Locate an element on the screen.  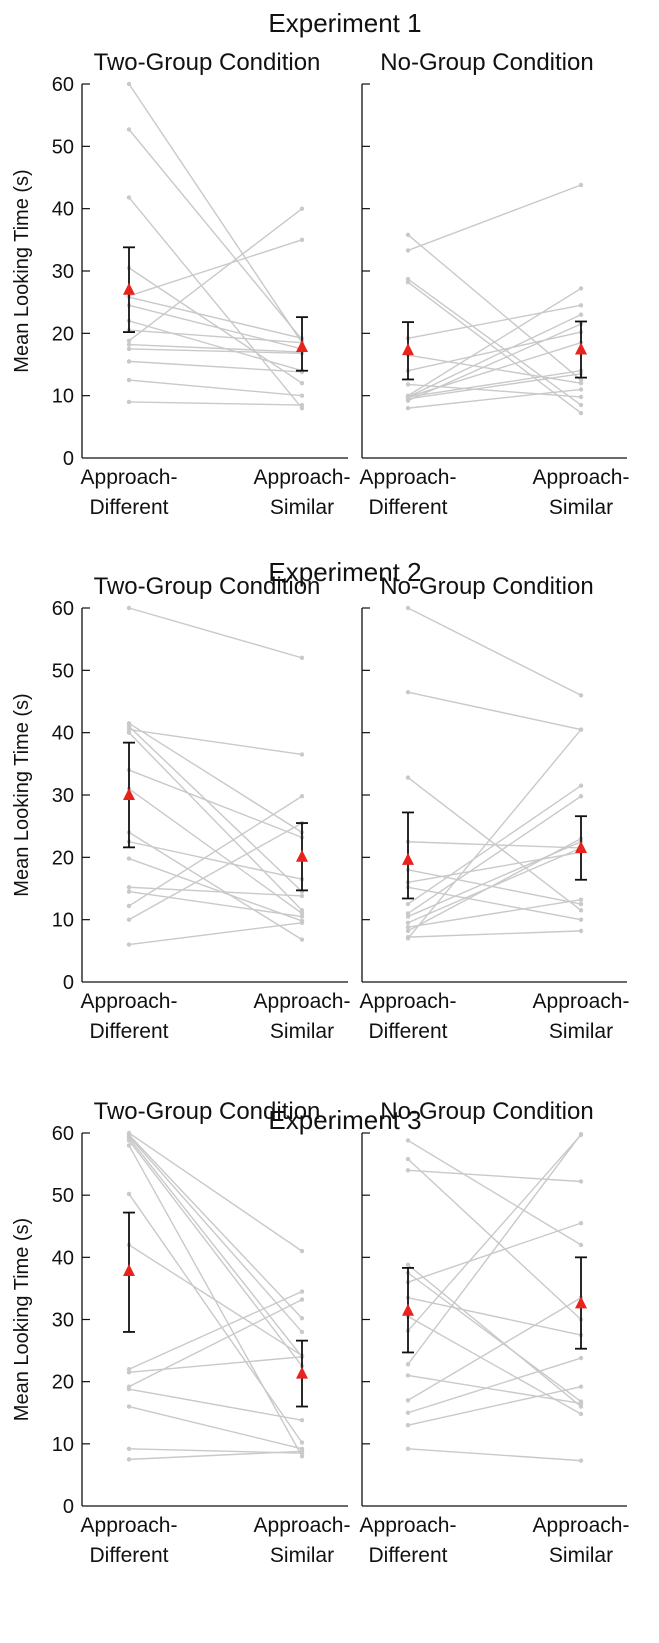
experiment-title: Experiment 2 is located at coordinates (344, 572).